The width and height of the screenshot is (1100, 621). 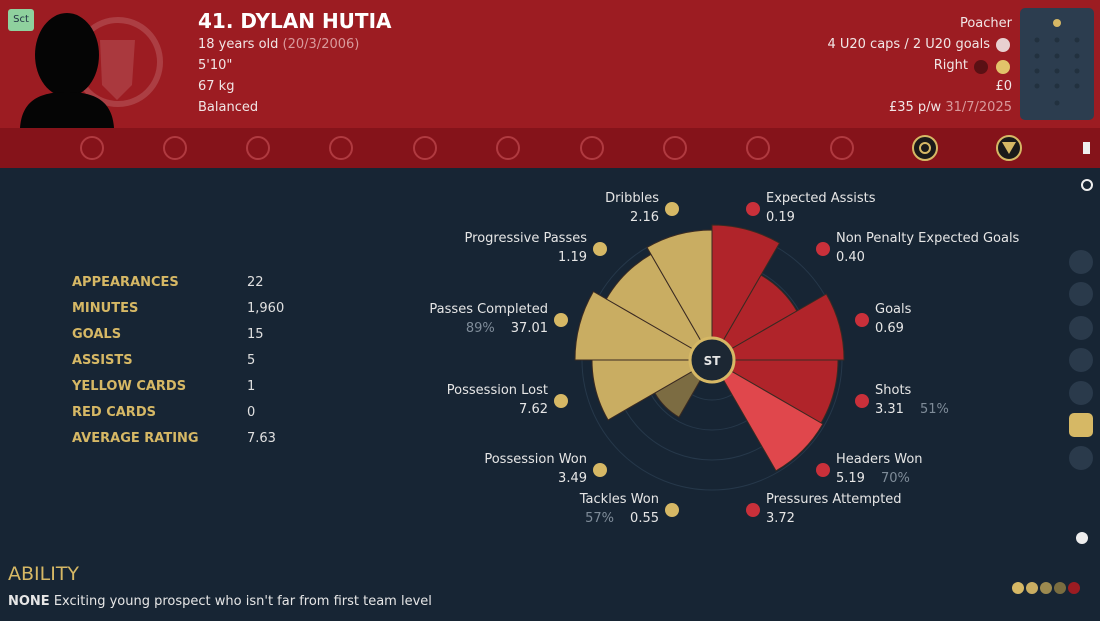 What do you see at coordinates (1003, 45) in the screenshot?
I see `nation-flag` at bounding box center [1003, 45].